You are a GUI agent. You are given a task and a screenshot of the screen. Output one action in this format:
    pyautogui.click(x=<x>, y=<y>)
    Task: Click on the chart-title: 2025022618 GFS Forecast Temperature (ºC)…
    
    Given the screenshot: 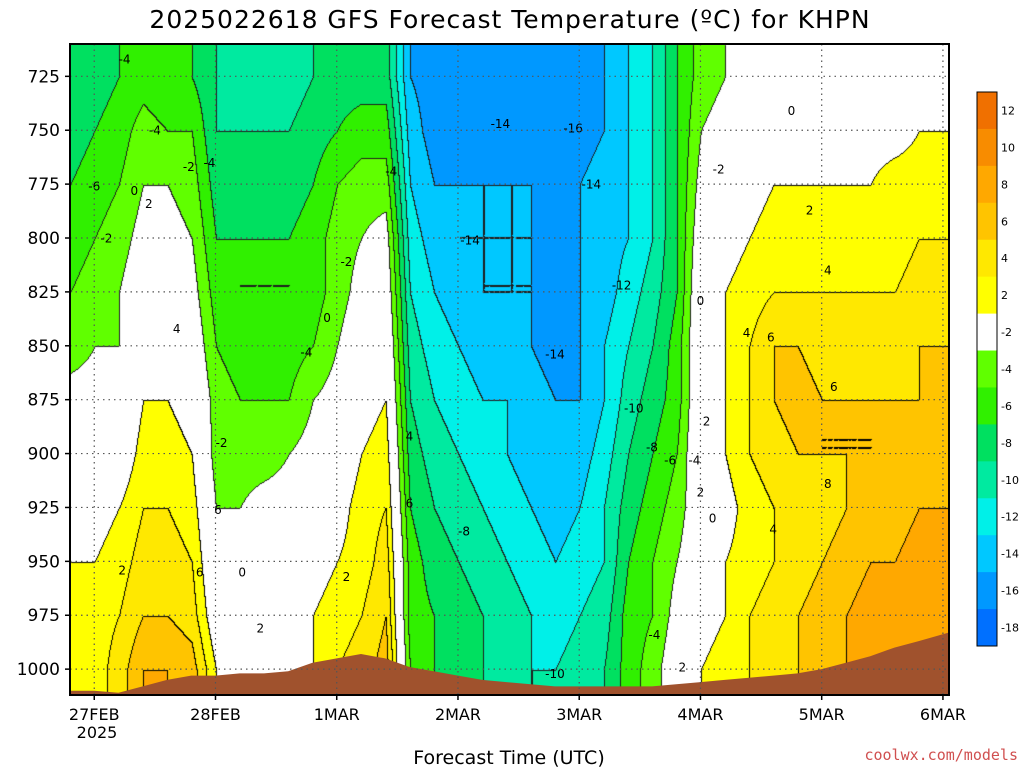 What is the action you would take?
    pyautogui.click(x=509, y=19)
    